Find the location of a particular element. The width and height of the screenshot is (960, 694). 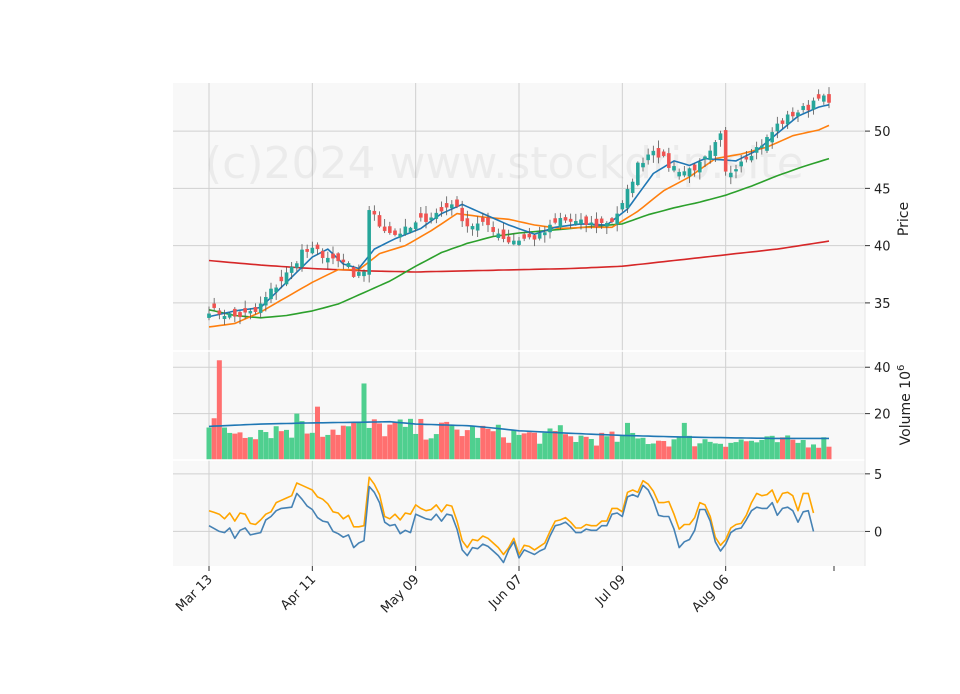

price-axis-title: Price is located at coordinates (904, 219).